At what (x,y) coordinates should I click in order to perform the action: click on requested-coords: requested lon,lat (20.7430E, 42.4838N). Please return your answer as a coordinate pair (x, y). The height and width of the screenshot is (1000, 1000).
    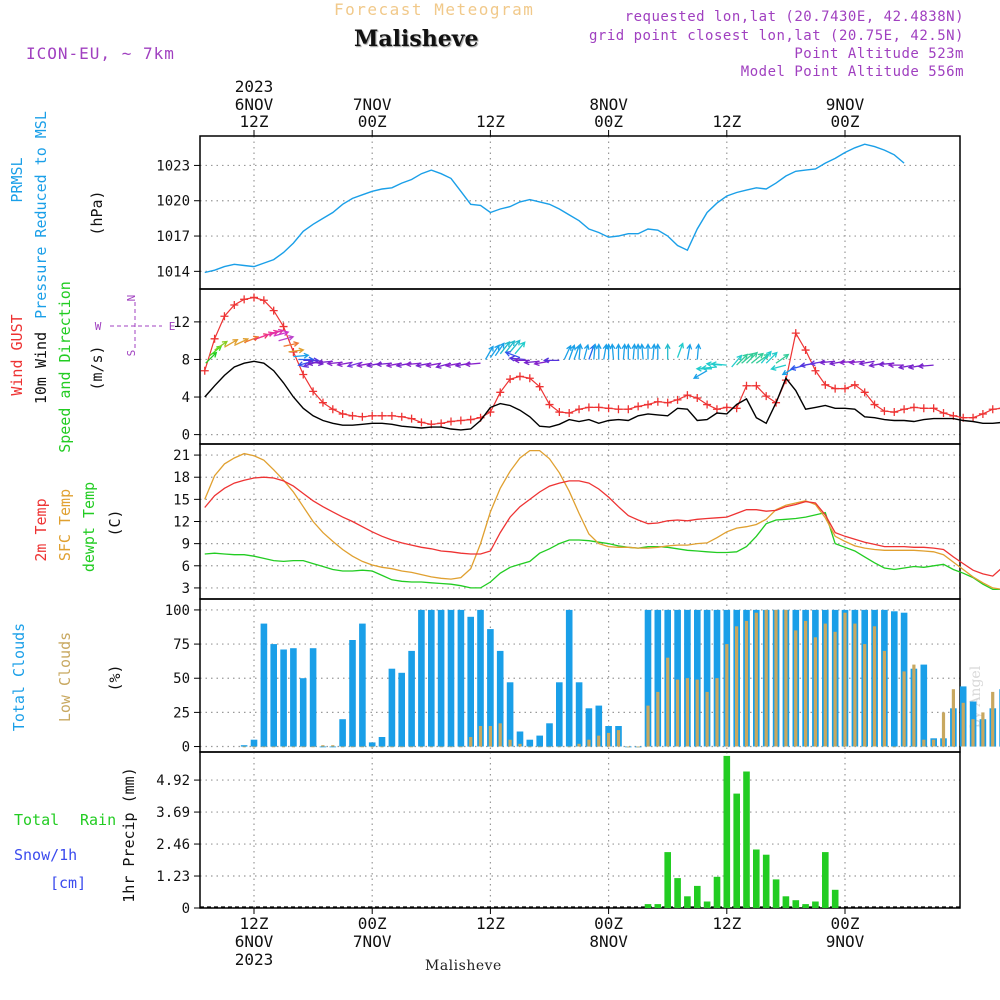
    Looking at the image, I should click on (794, 17).